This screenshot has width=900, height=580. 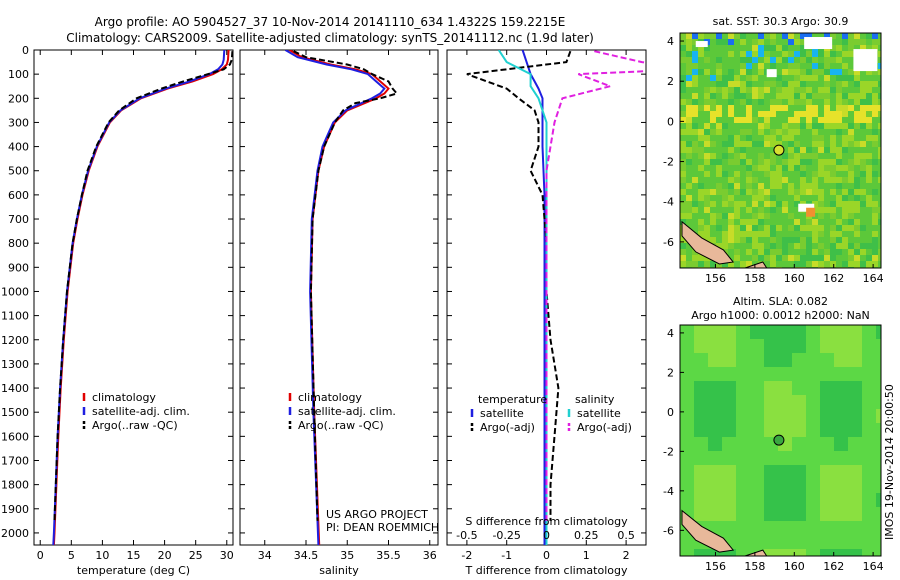 I want to click on y-tick-label: -6, so click(x=668, y=242).